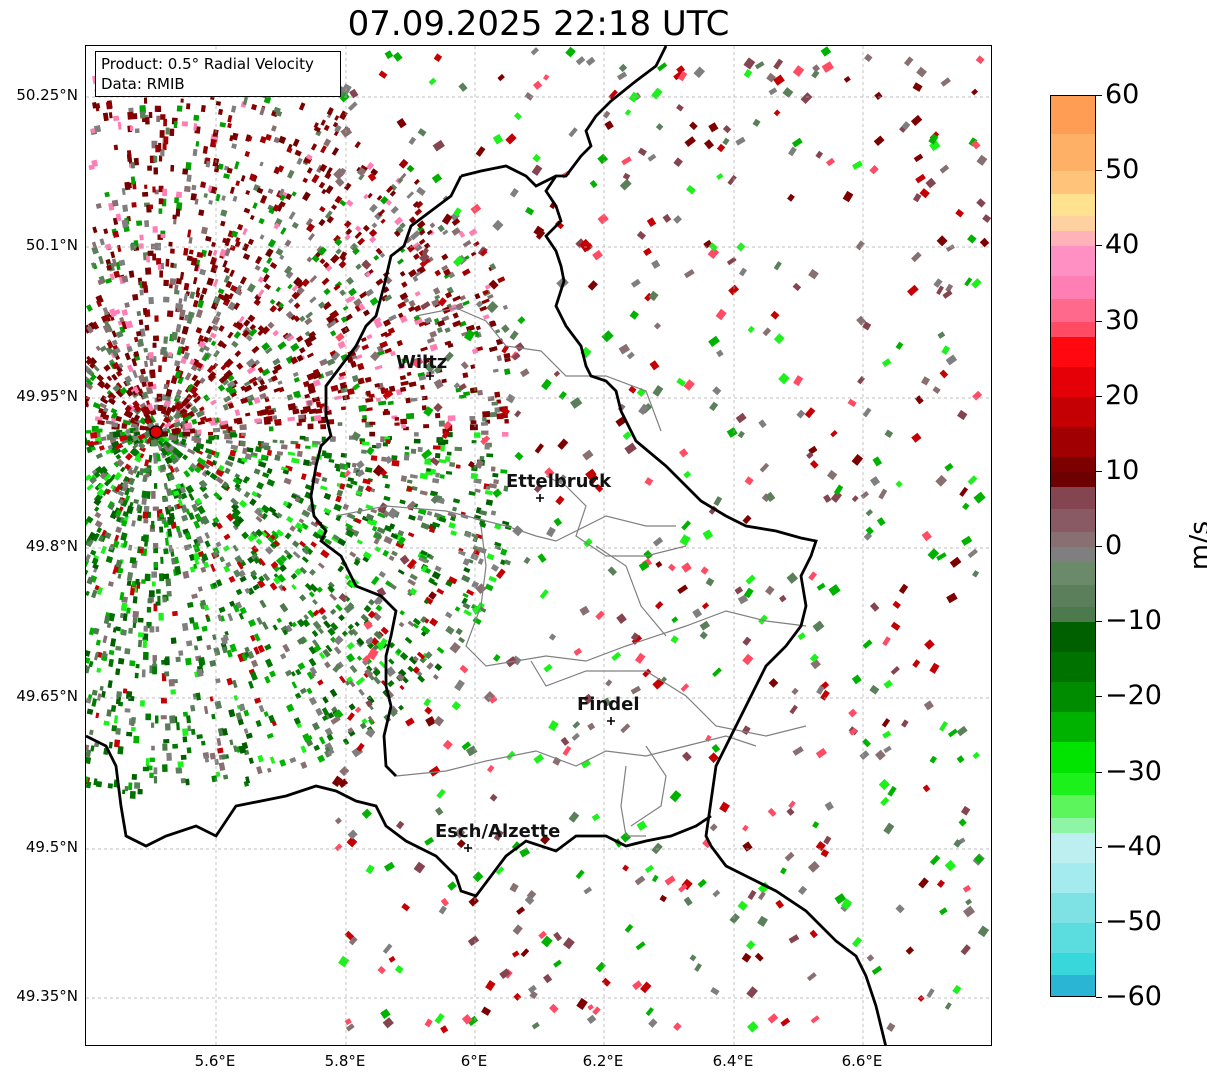 The height and width of the screenshot is (1081, 1207). I want to click on lon-tick-label: 5.8°E, so click(345, 1061).